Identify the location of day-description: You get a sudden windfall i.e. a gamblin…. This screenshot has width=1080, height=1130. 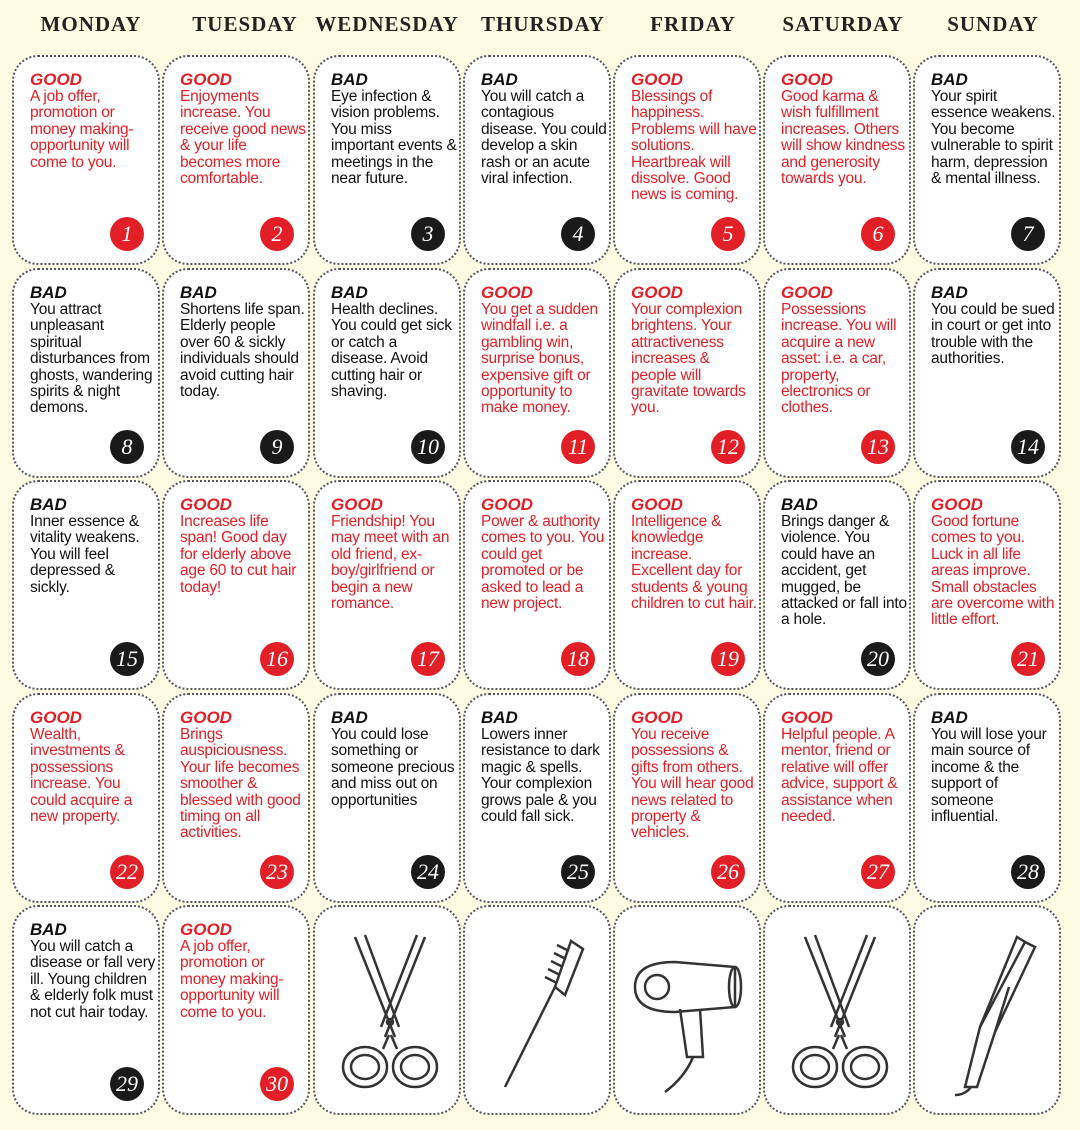
(539, 359).